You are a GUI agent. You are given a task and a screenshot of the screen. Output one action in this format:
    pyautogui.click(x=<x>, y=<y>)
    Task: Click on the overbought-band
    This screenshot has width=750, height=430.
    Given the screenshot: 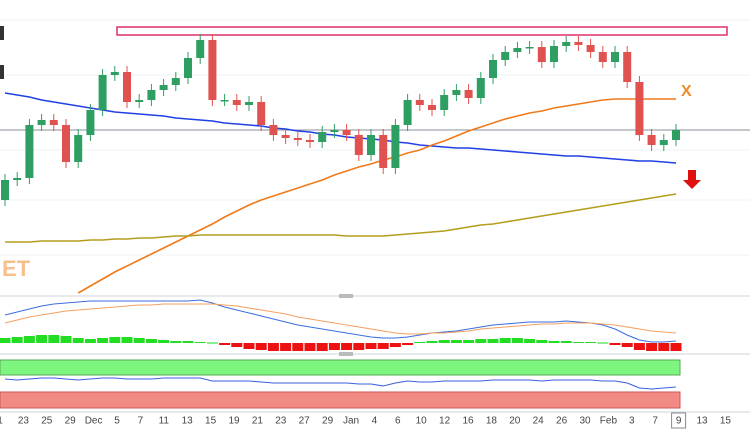 What is the action you would take?
    pyautogui.click(x=340, y=367)
    